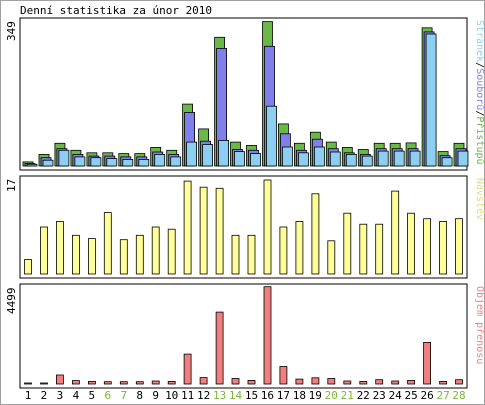 Image resolution: width=485 pixels, height=405 pixels. I want to click on x-tick-18: 18, so click(299, 395).